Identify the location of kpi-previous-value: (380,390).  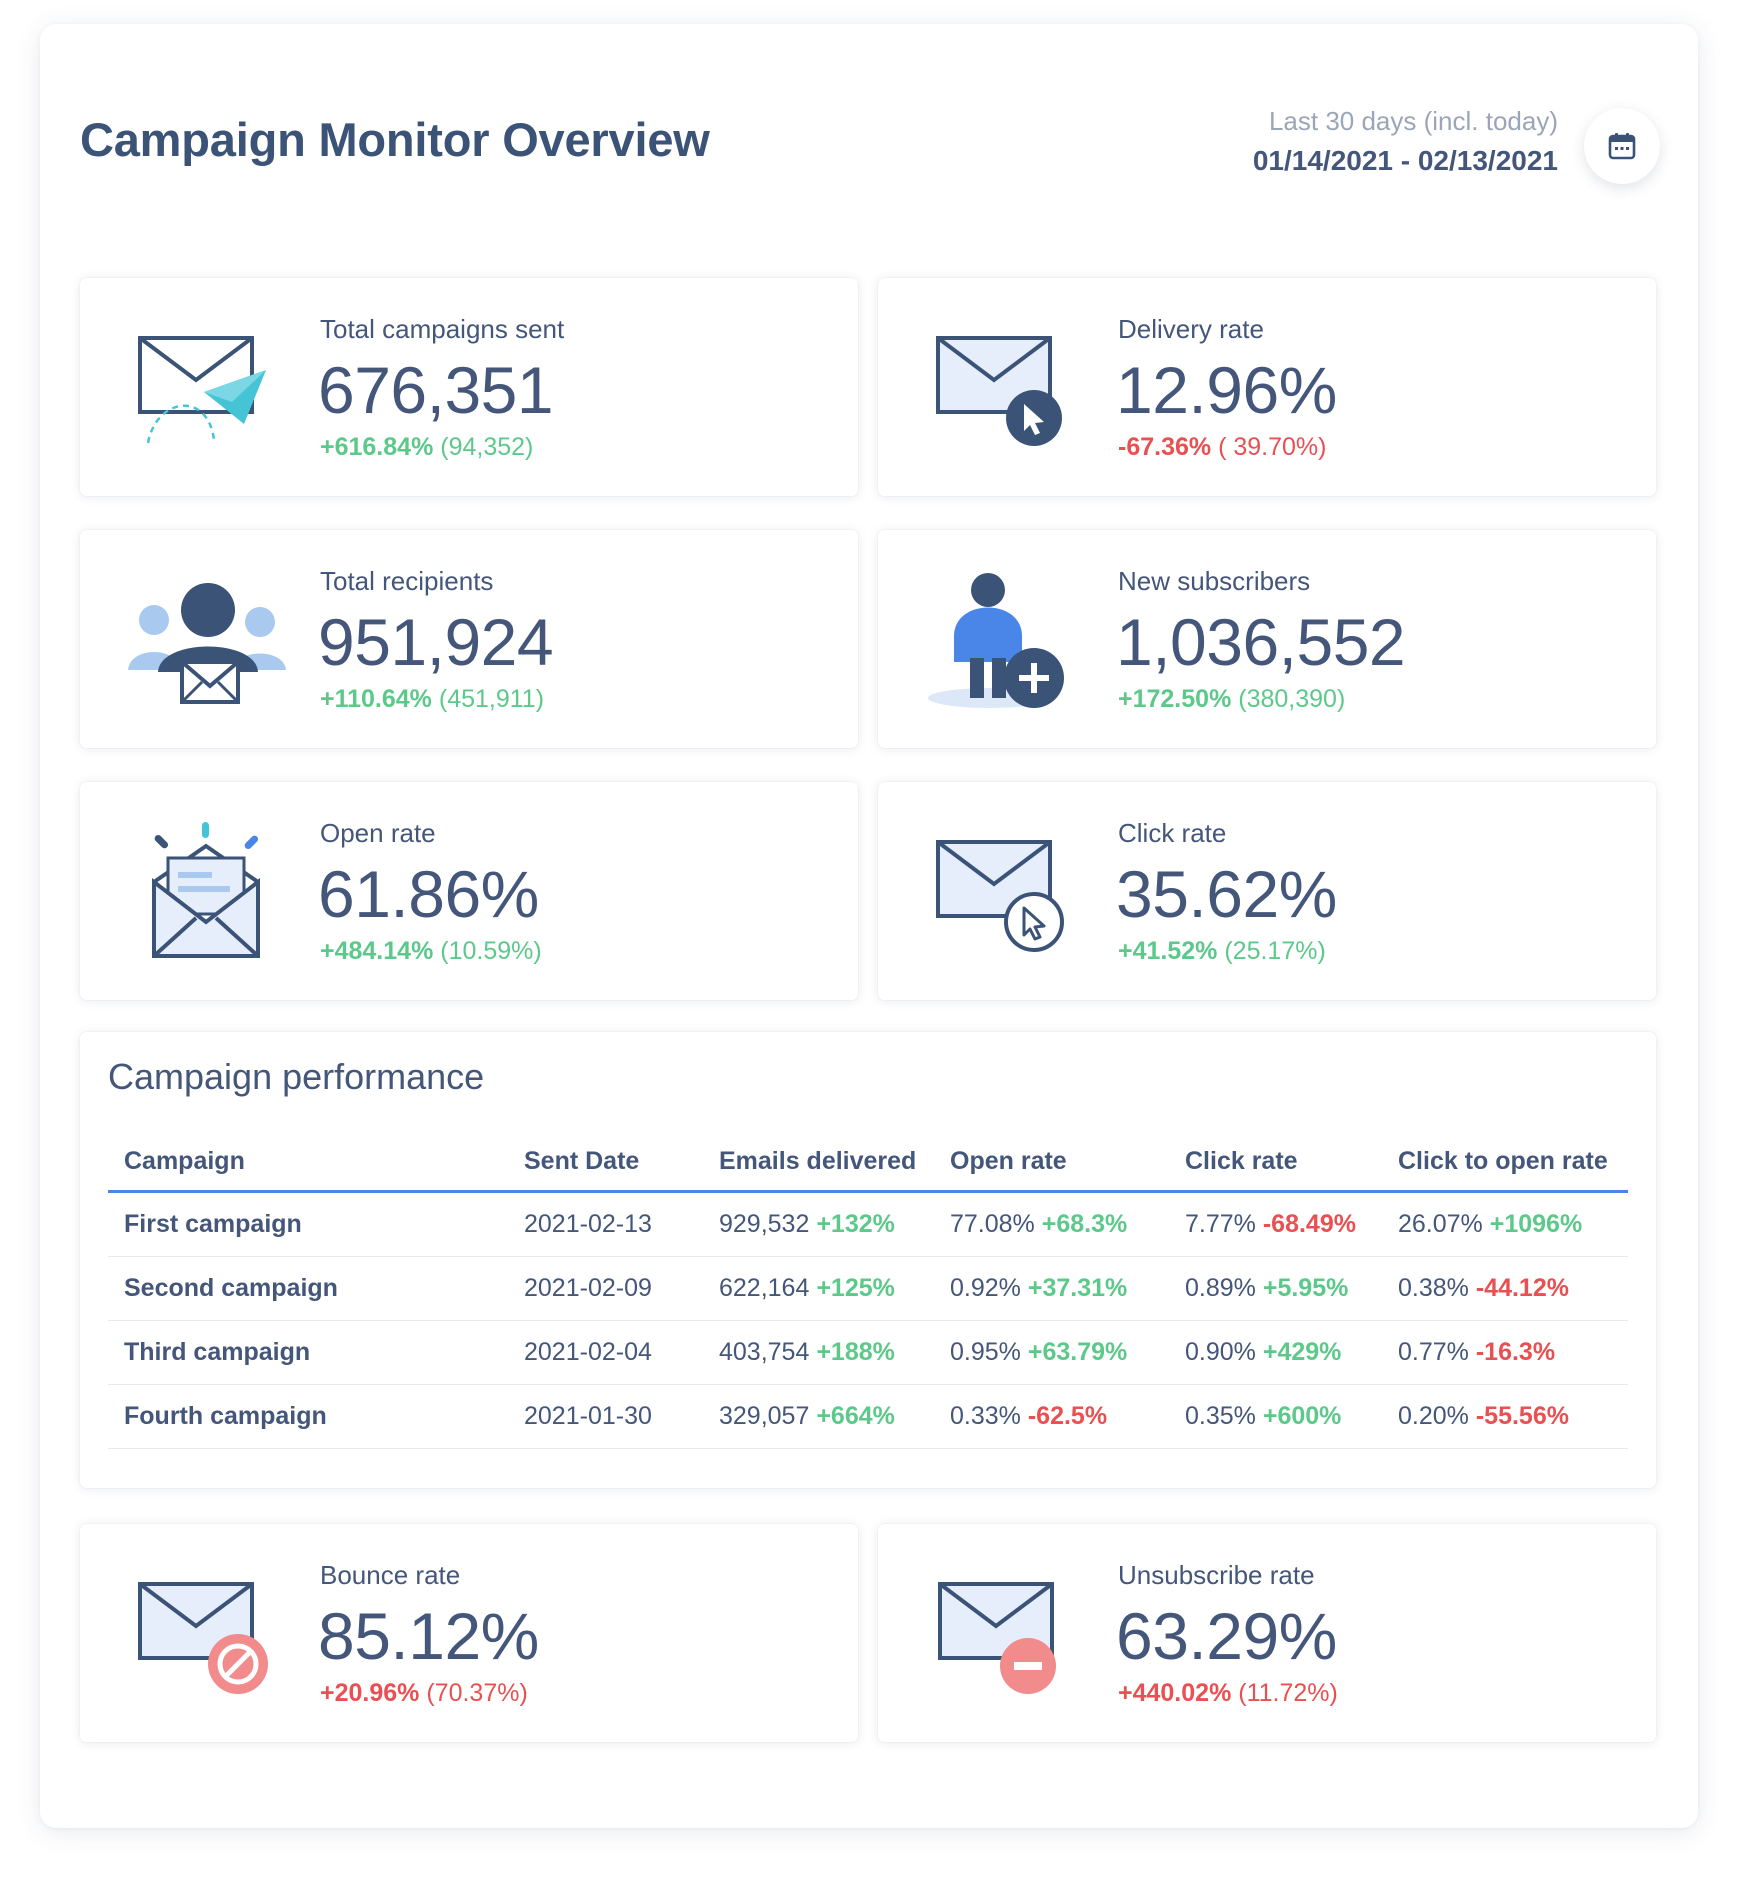
(1292, 699).